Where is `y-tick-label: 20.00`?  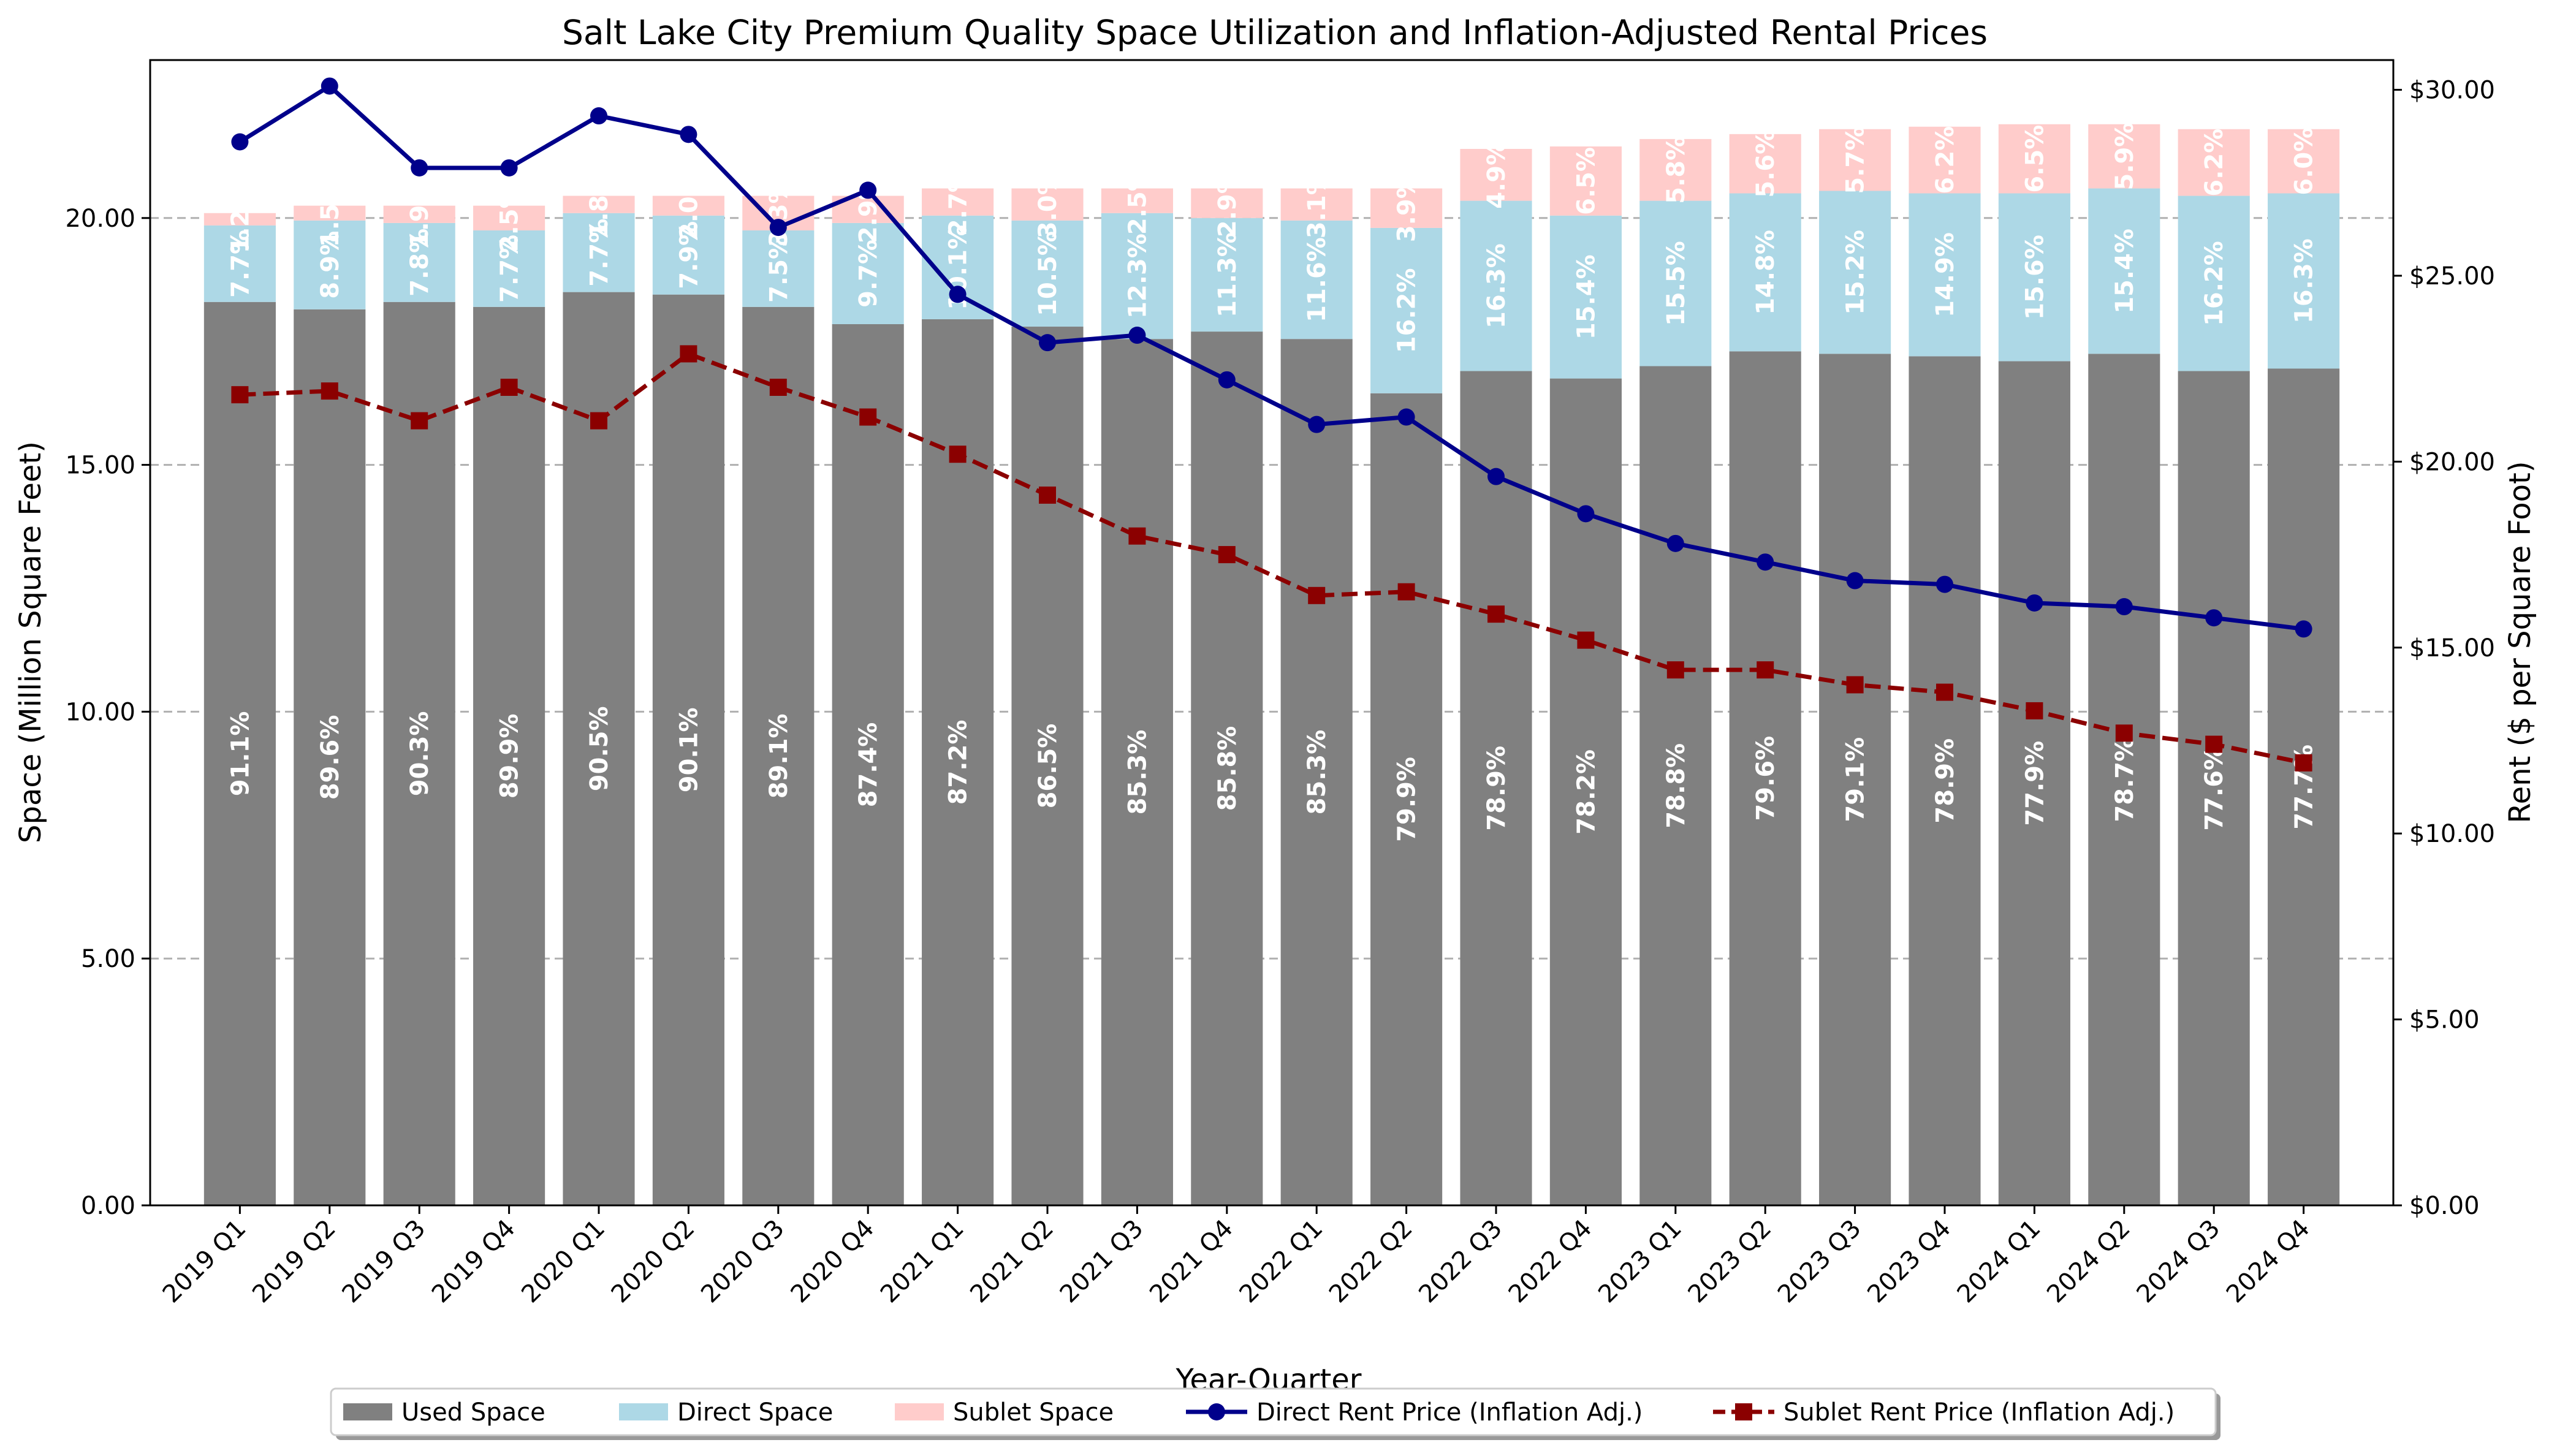 y-tick-label: 20.00 is located at coordinates (100, 219).